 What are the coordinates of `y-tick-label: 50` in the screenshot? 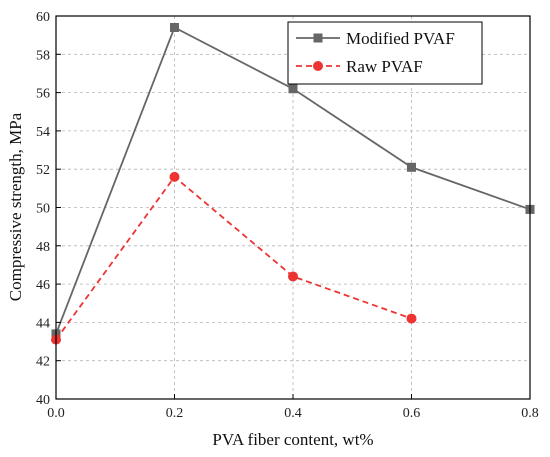 It's located at (43, 209).